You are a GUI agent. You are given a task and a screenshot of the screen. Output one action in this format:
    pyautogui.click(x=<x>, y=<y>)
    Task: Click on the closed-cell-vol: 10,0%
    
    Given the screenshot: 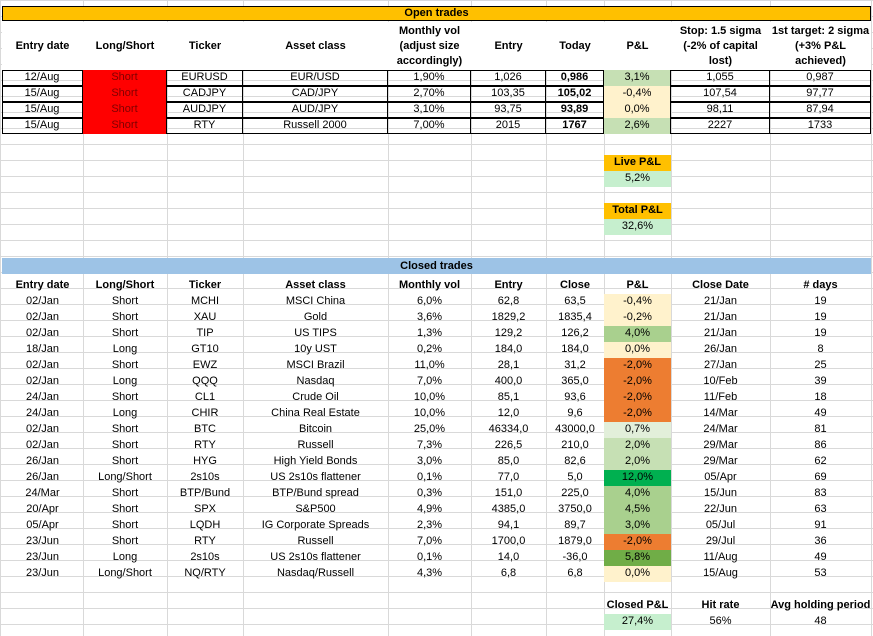 What is the action you would take?
    pyautogui.click(x=429, y=397)
    